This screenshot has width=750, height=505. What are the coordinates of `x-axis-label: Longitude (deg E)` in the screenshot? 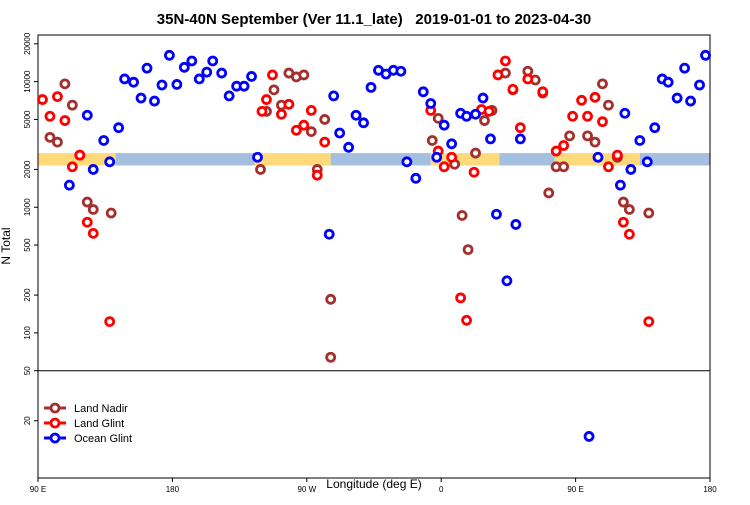 It's located at (373, 484).